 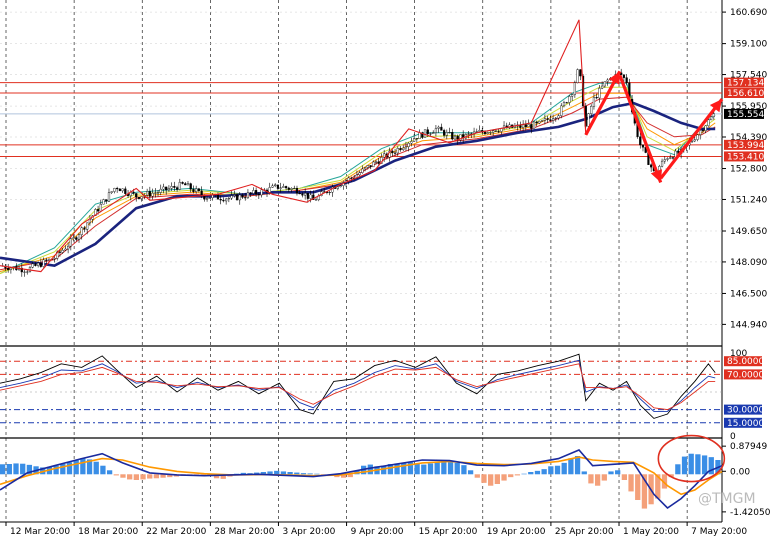 What do you see at coordinates (745, 375) in the screenshot?
I see `stochastic-level-label: 70.0000` at bounding box center [745, 375].